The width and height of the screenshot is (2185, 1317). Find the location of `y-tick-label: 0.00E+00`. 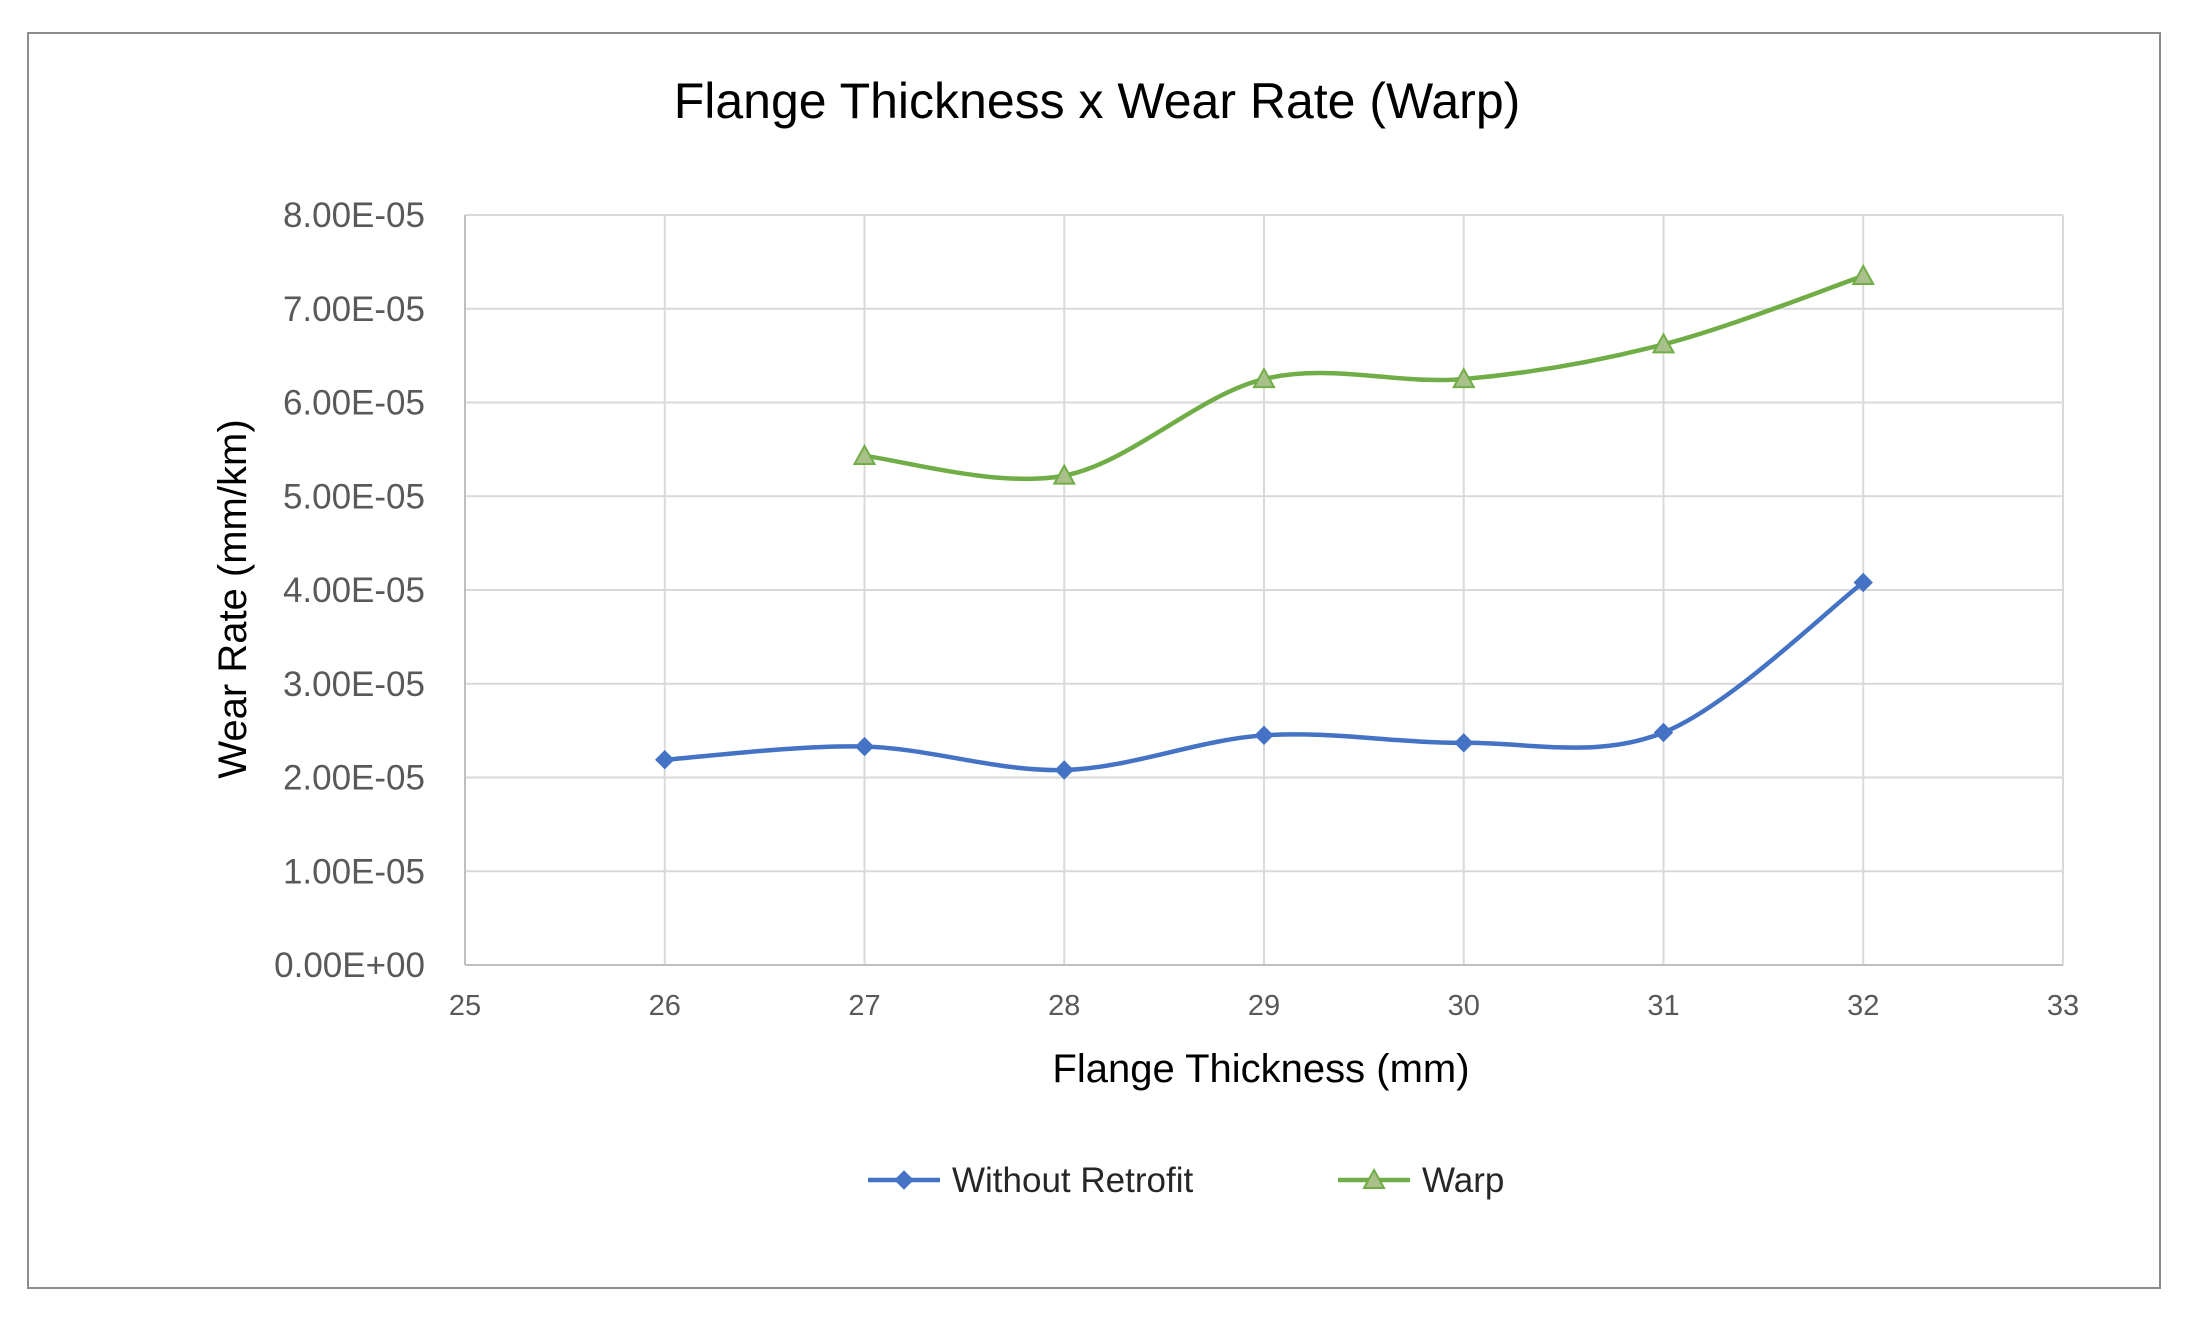

y-tick-label: 0.00E+00 is located at coordinates (349, 965).